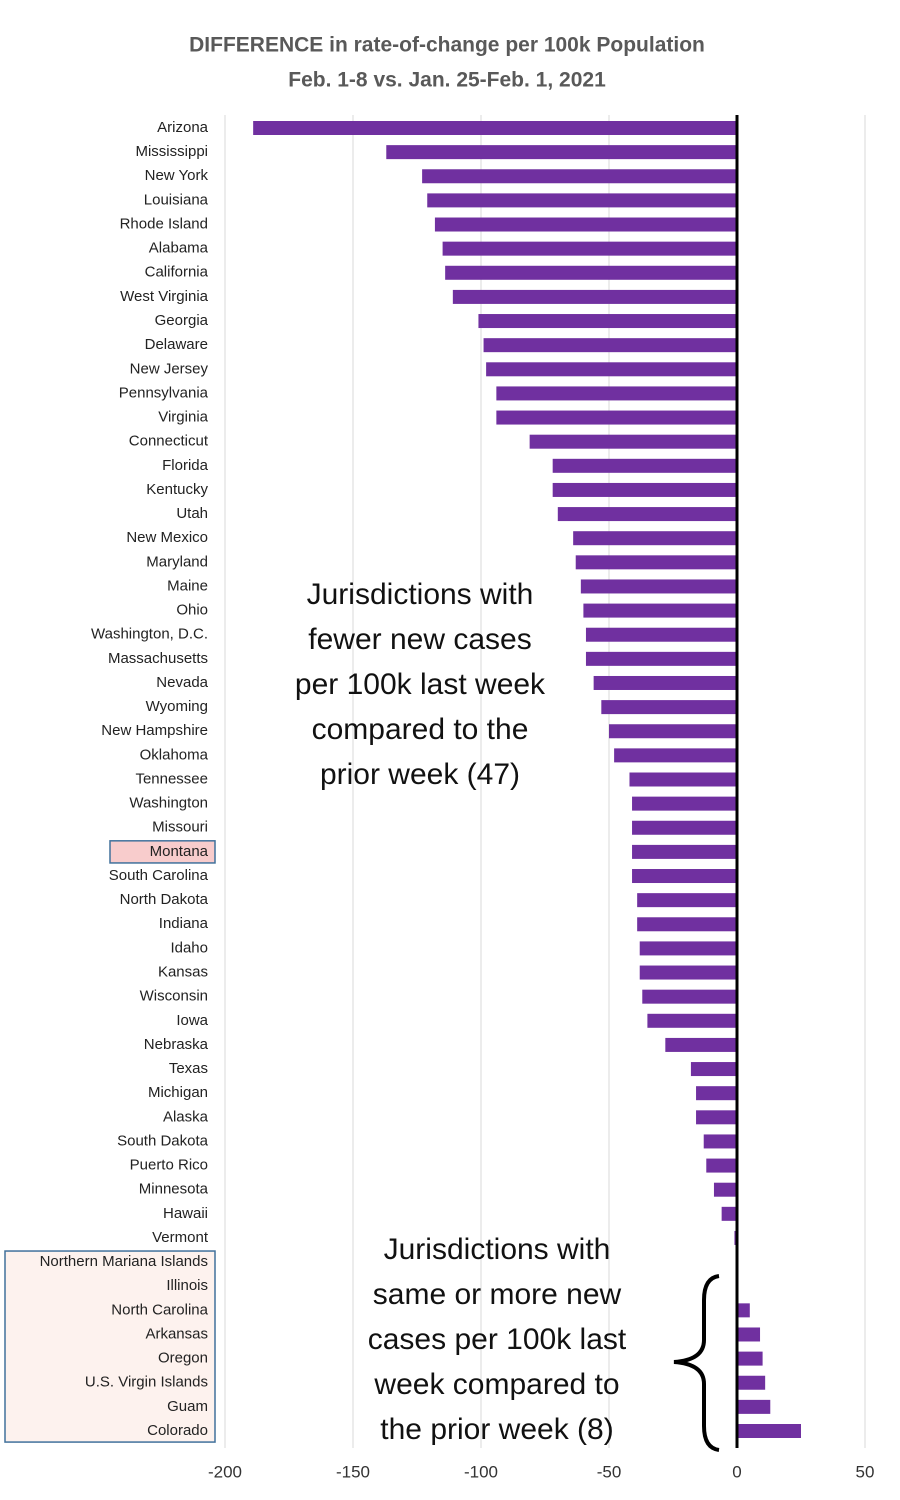 Image resolution: width=900 pixels, height=1500 pixels. I want to click on category-label: Alaska, so click(186, 1116).